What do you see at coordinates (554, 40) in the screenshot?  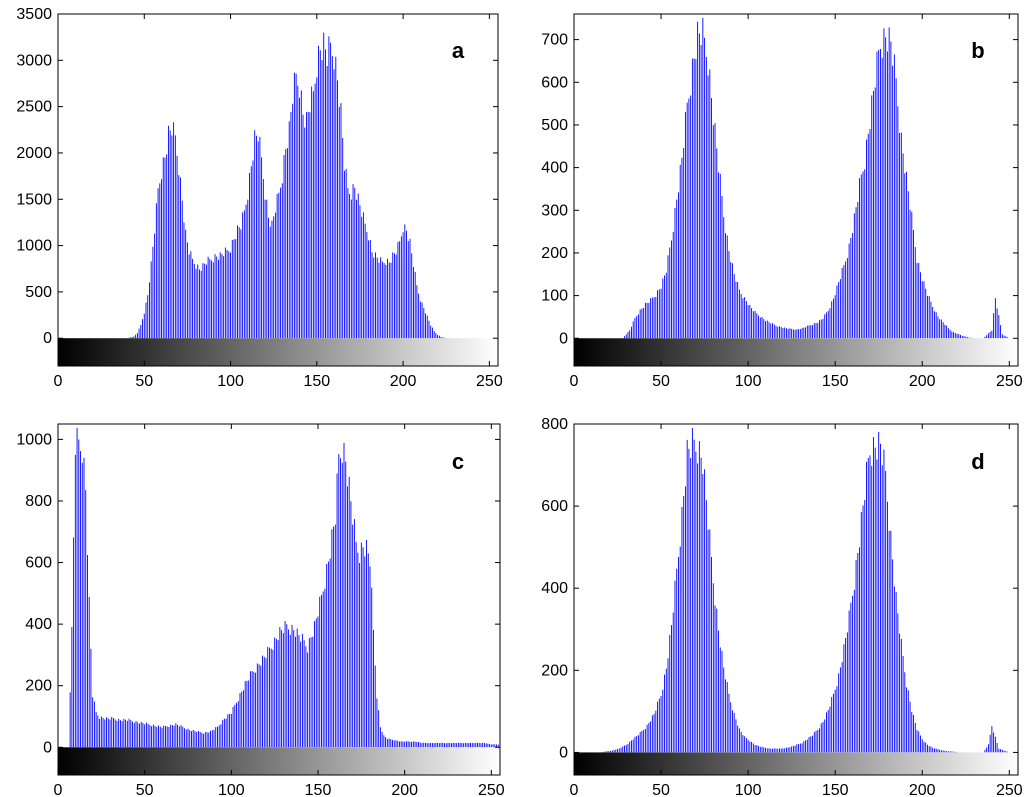 I see `y-tick-label: 700` at bounding box center [554, 40].